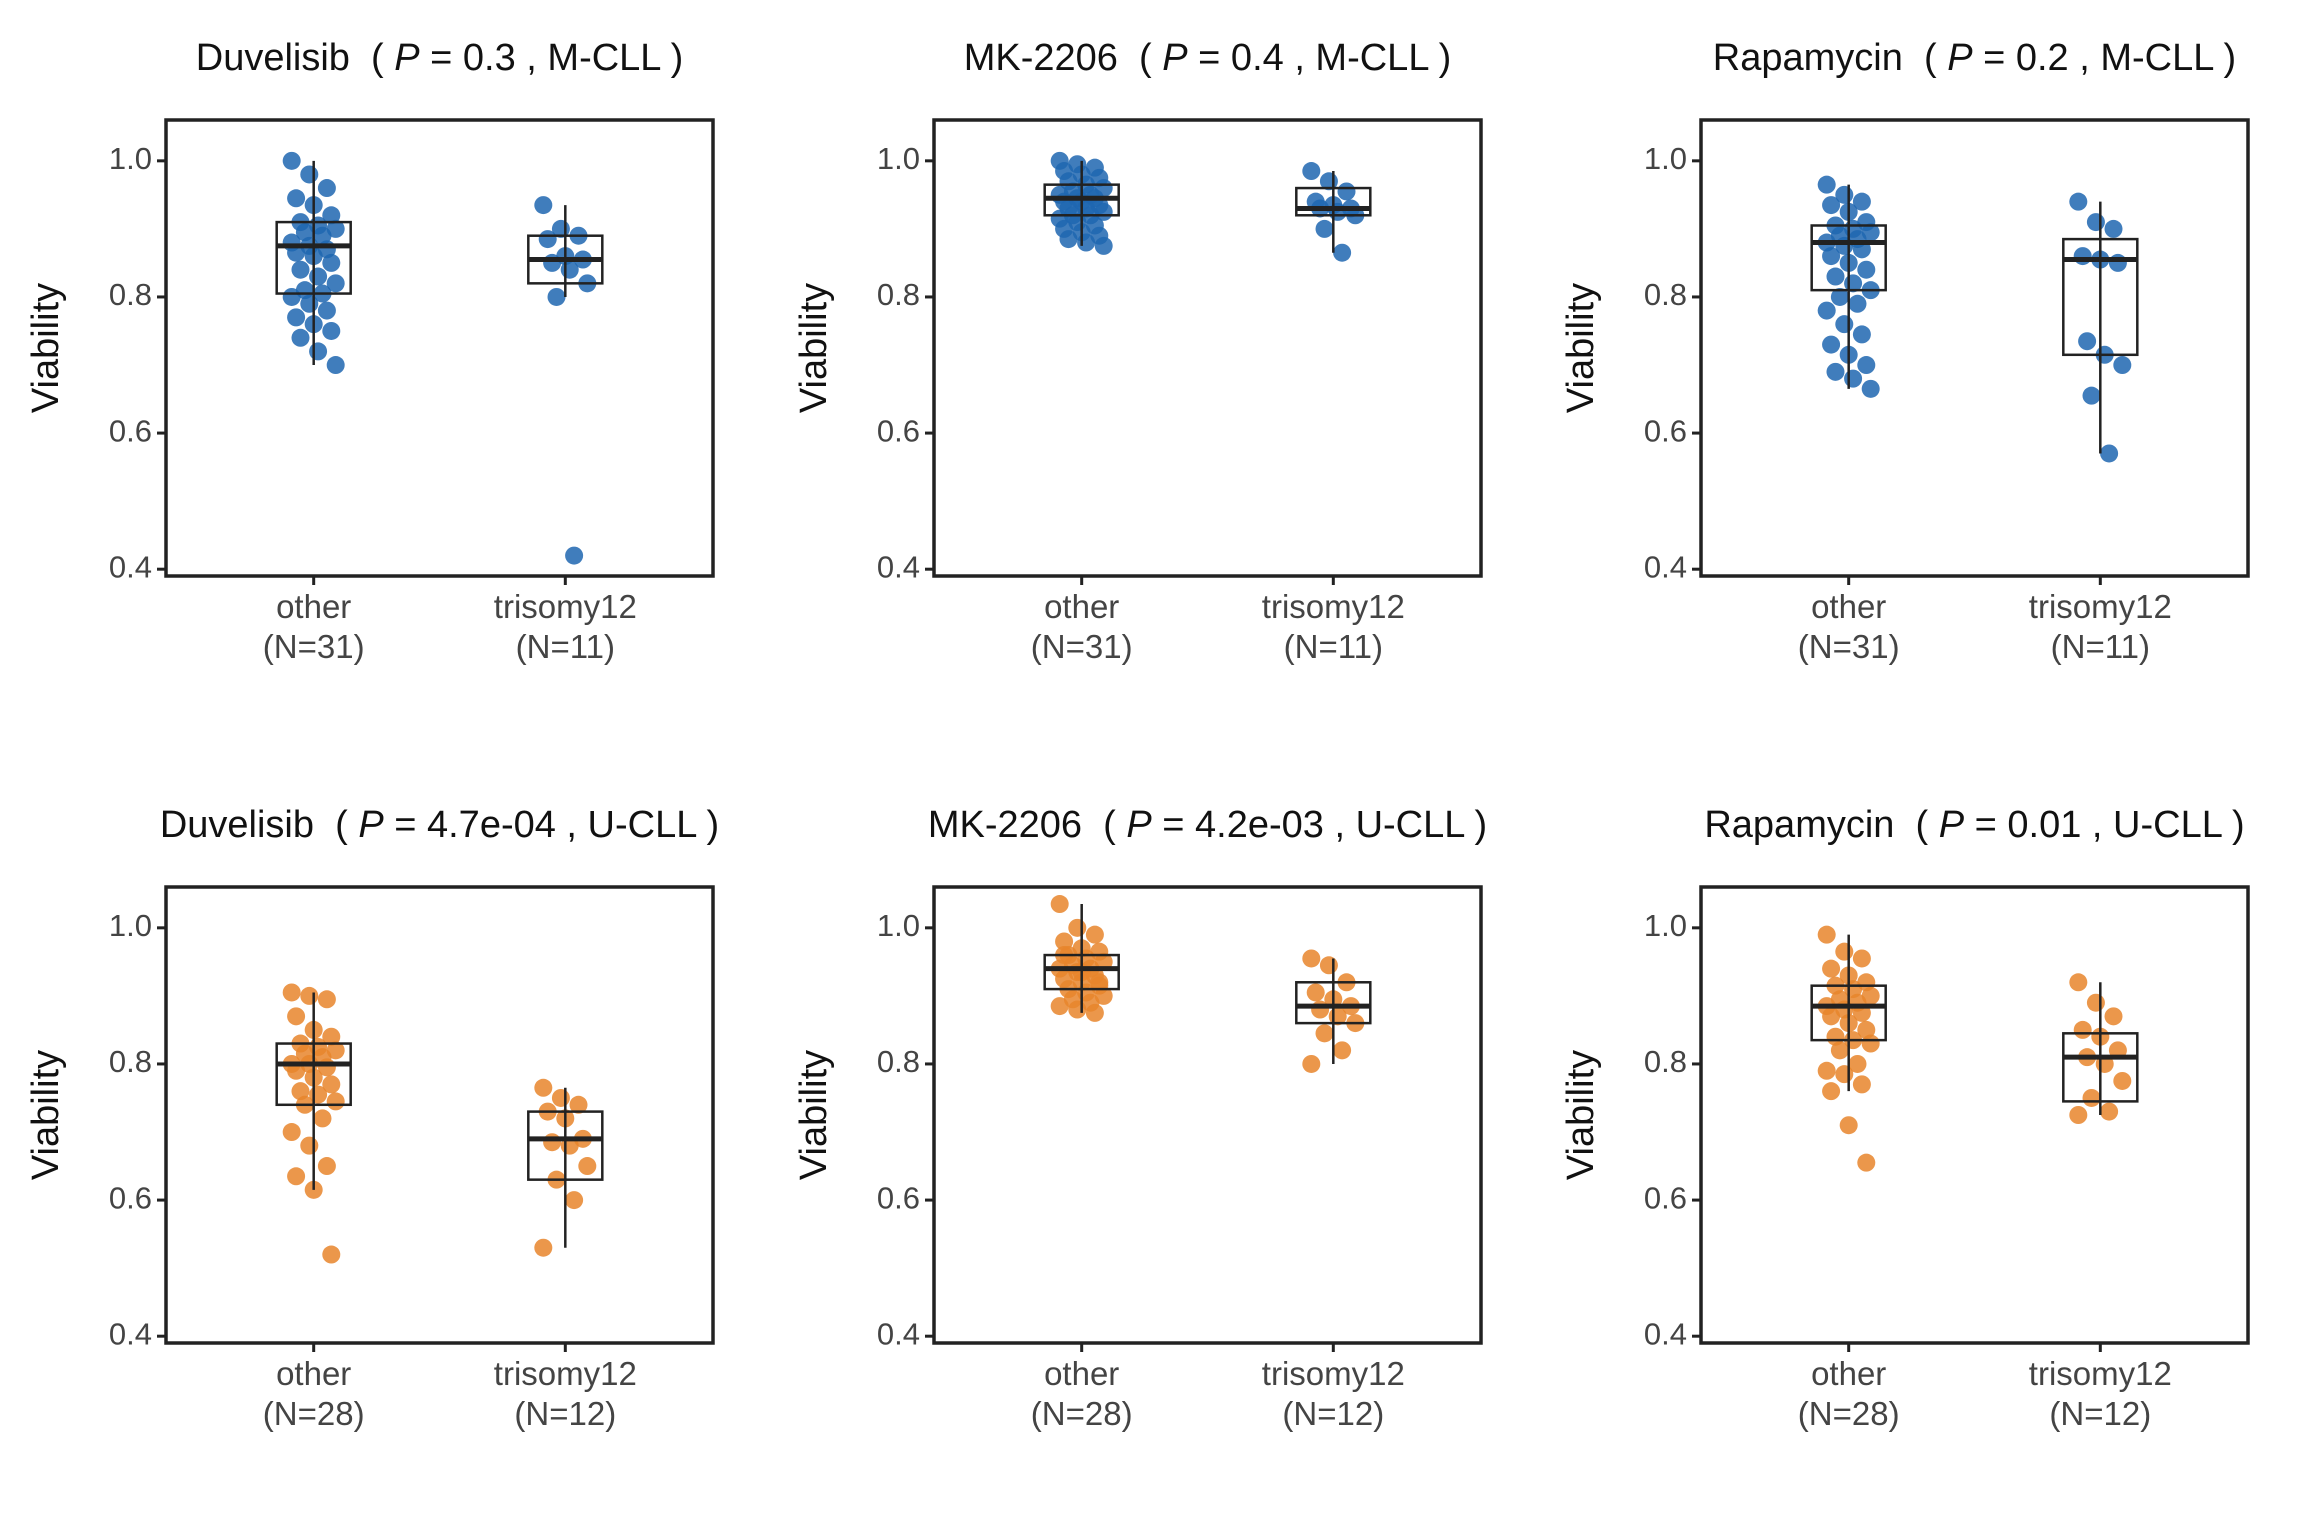 This screenshot has width=2304, height=1536. What do you see at coordinates (565, 646) in the screenshot?
I see `x-tick-count: (N=11)` at bounding box center [565, 646].